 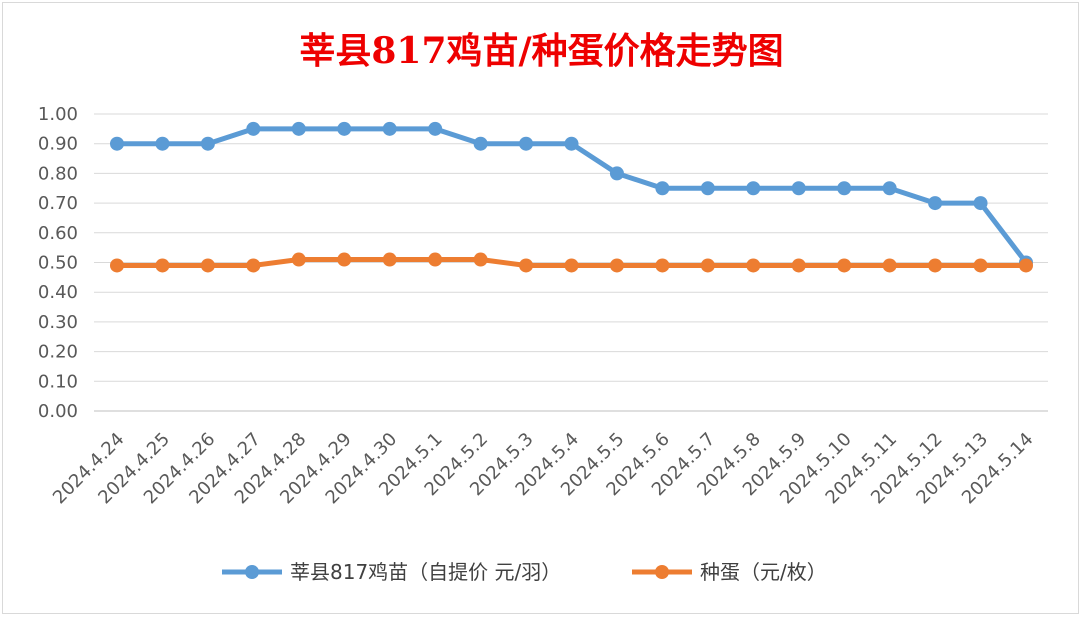 I want to click on y-tick-label: 0.70, so click(x=58, y=203).